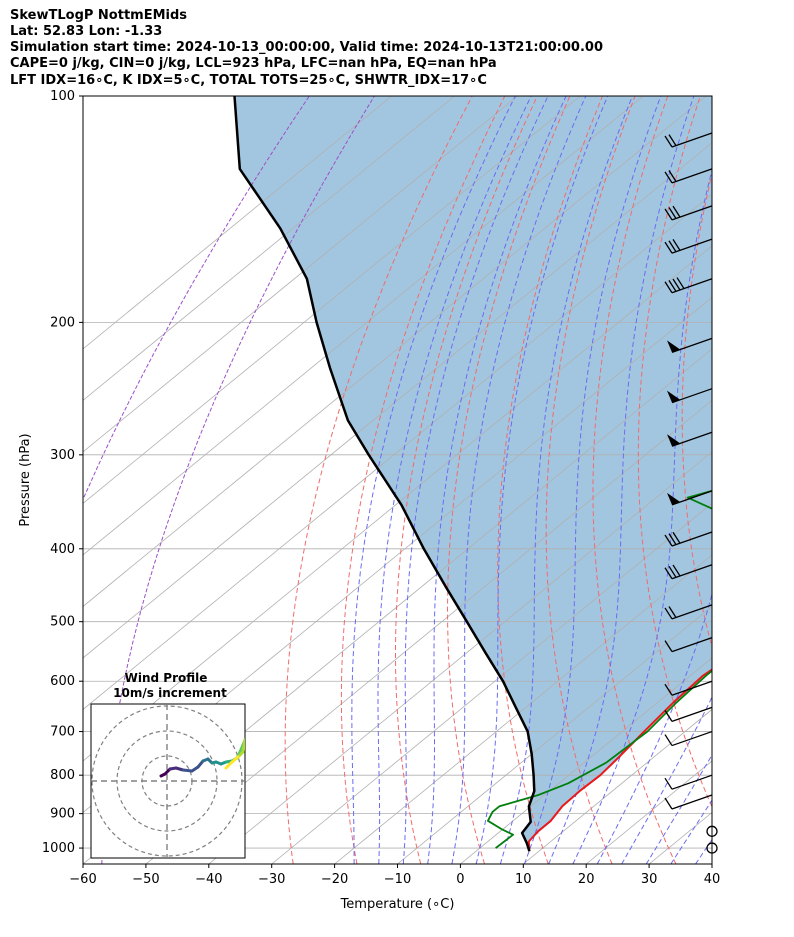  What do you see at coordinates (334, 879) in the screenshot?
I see `x-tick-label: −20` at bounding box center [334, 879].